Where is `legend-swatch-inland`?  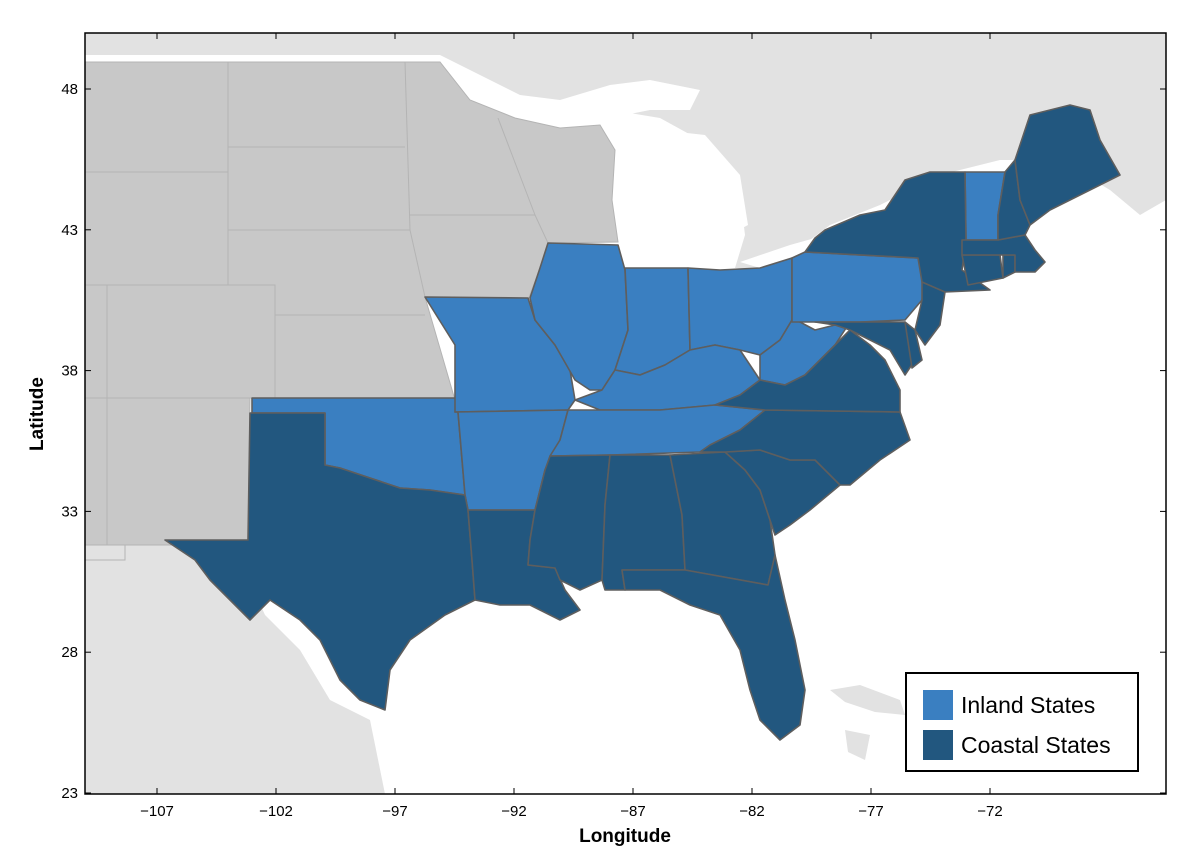 legend-swatch-inland is located at coordinates (938, 705).